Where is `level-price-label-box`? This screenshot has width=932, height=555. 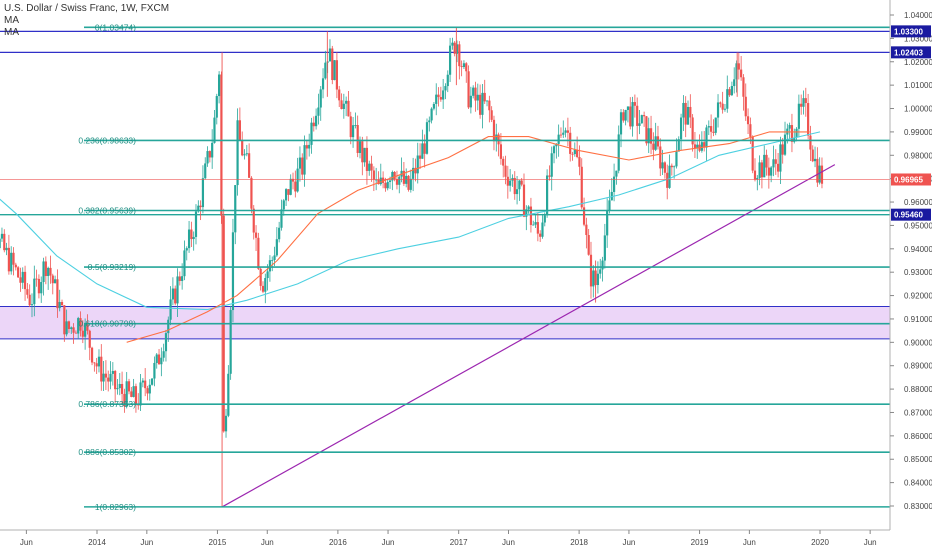 level-price-label-box is located at coordinates (911, 52).